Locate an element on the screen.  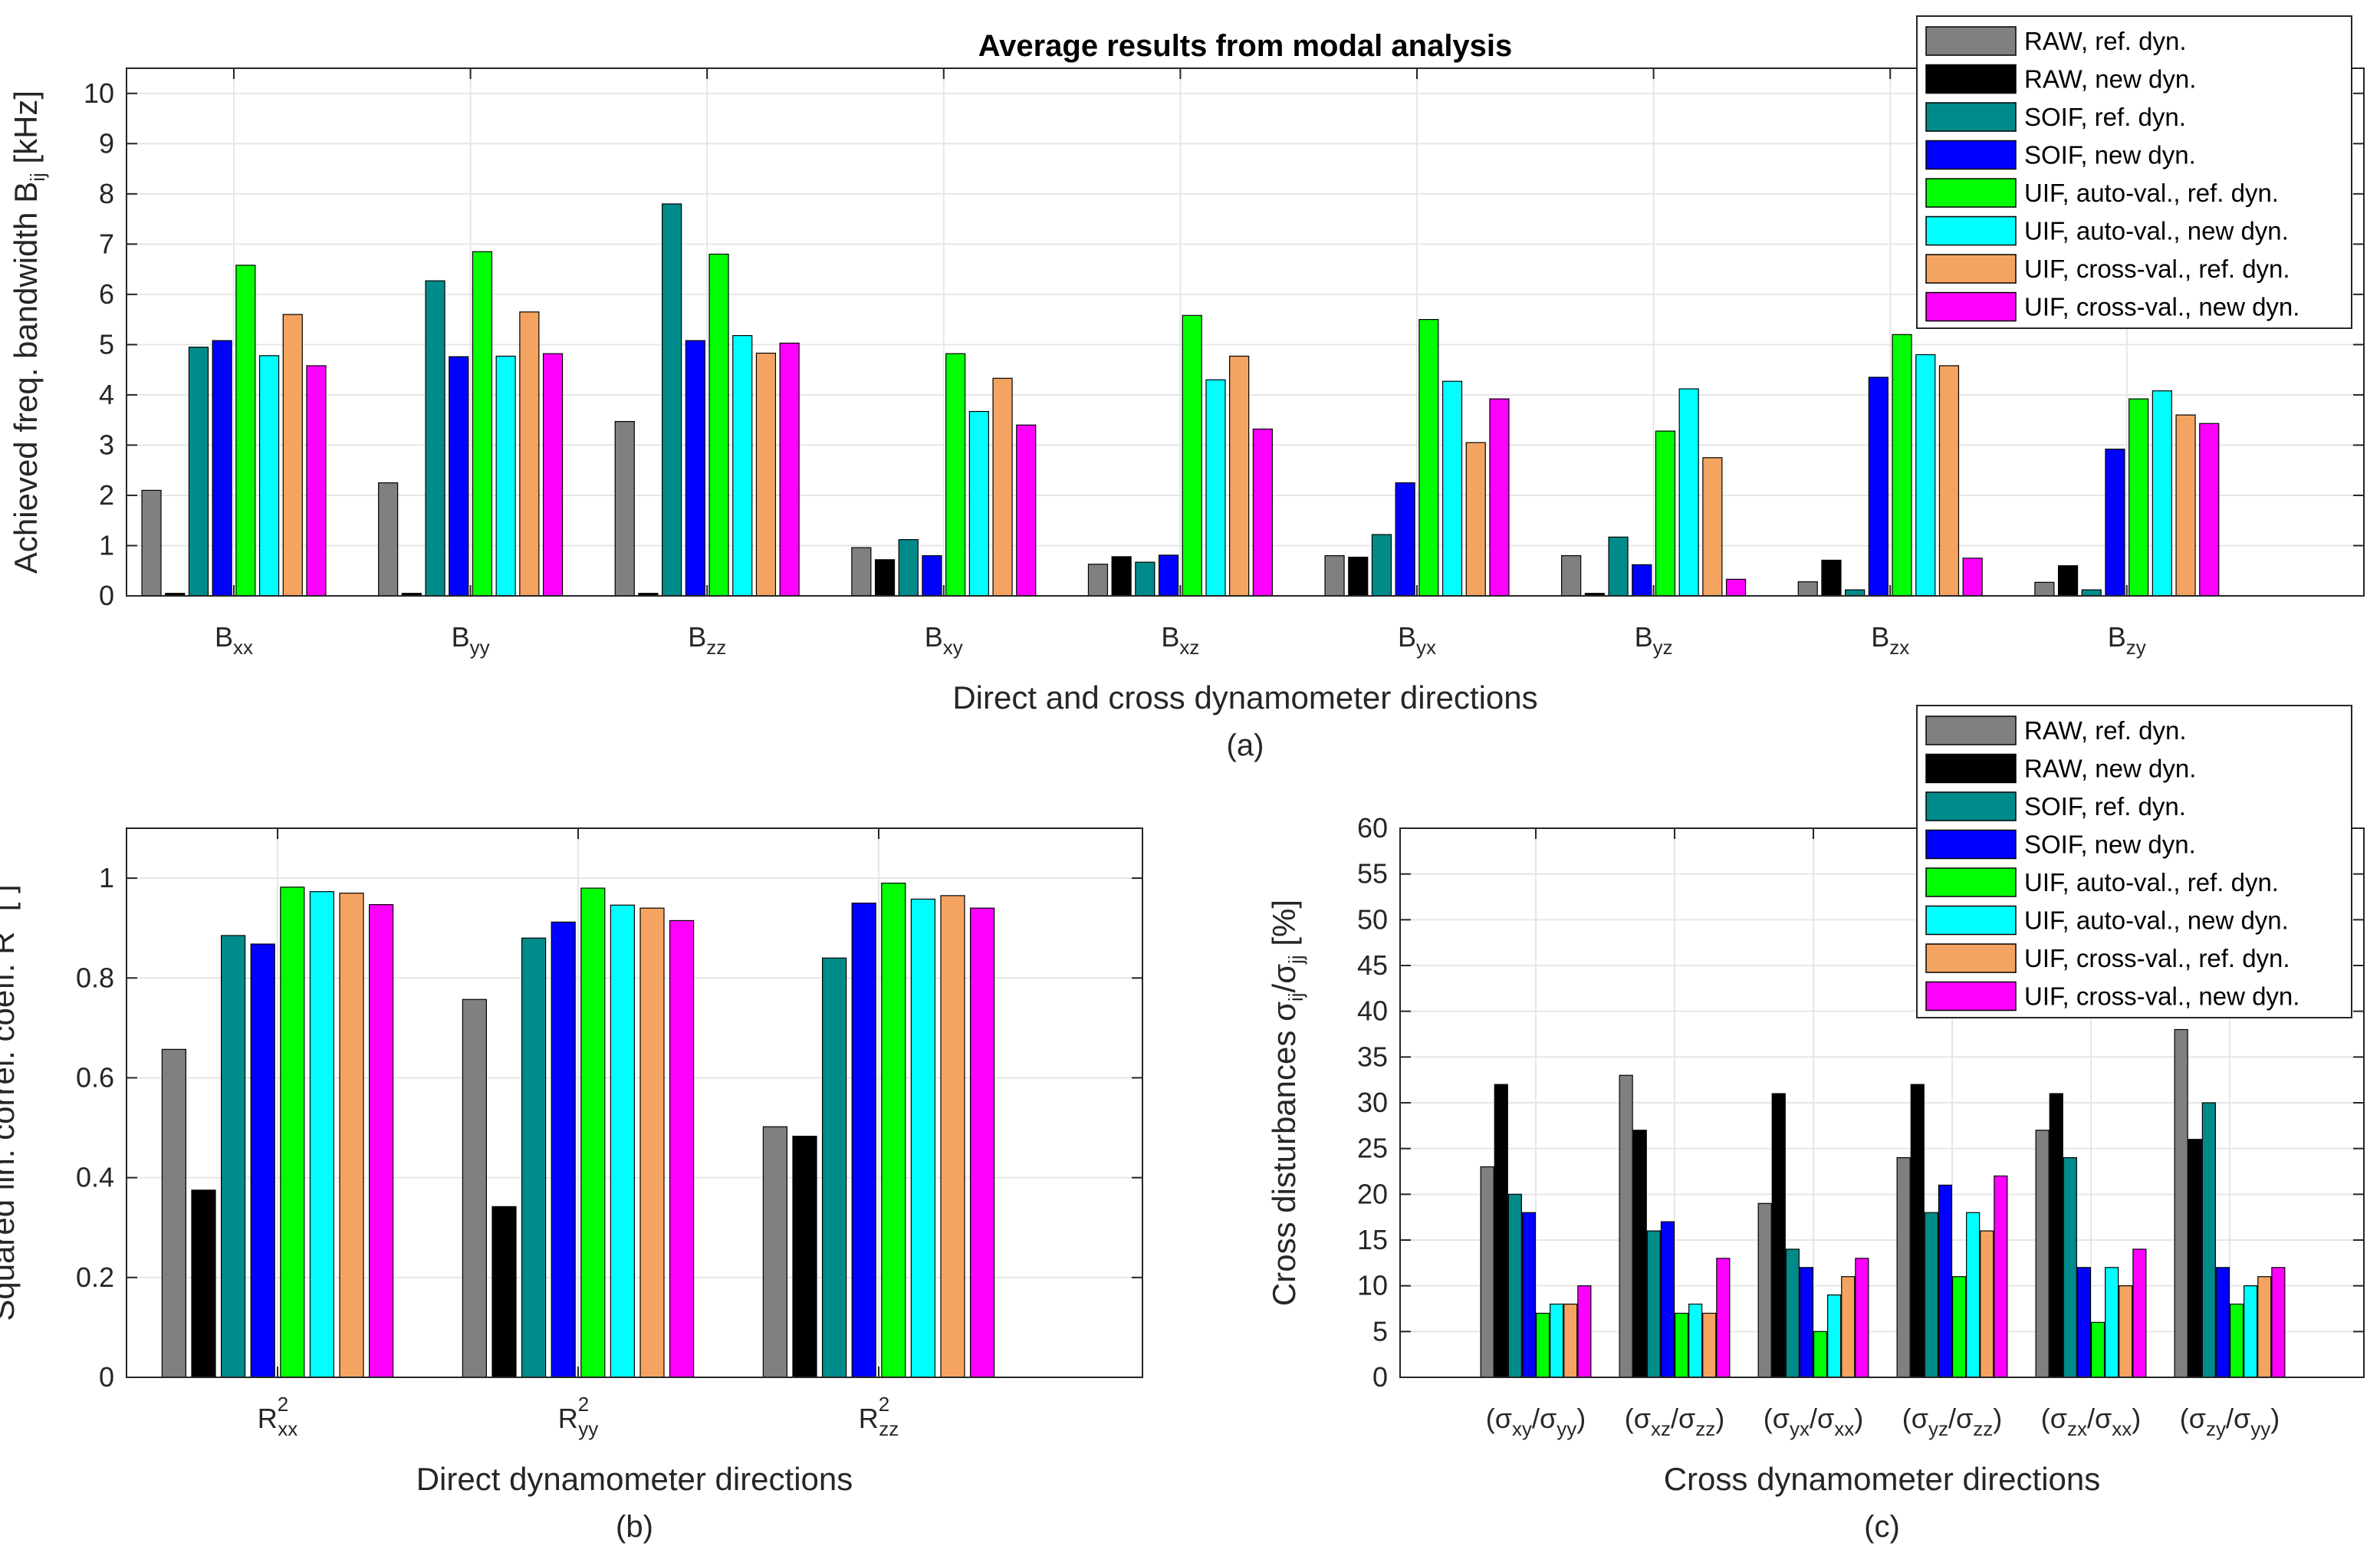
x-tick-label: Bxx is located at coordinates (234, 640).